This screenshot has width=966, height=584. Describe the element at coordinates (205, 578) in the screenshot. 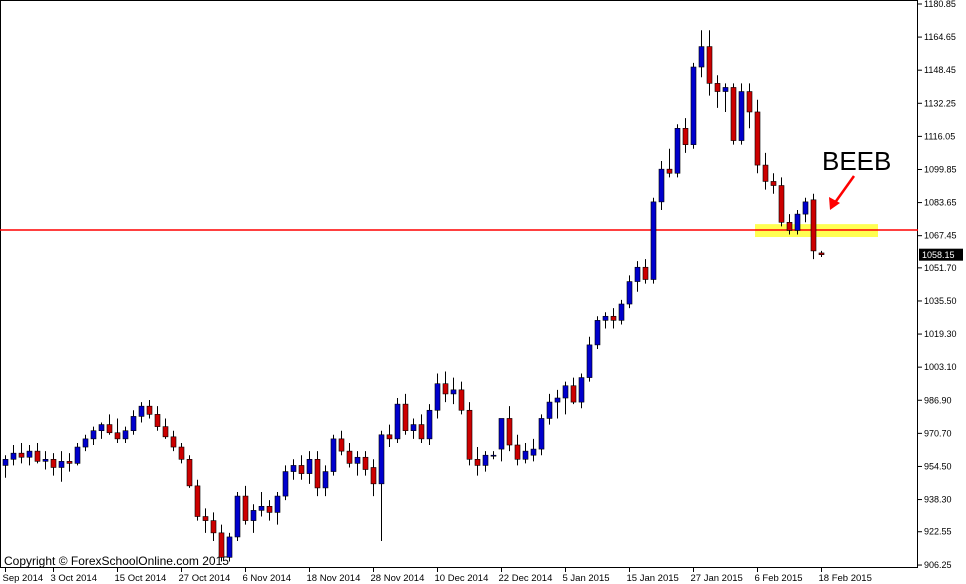

I see `x-tick-label: 27 Oct 2014` at that location.